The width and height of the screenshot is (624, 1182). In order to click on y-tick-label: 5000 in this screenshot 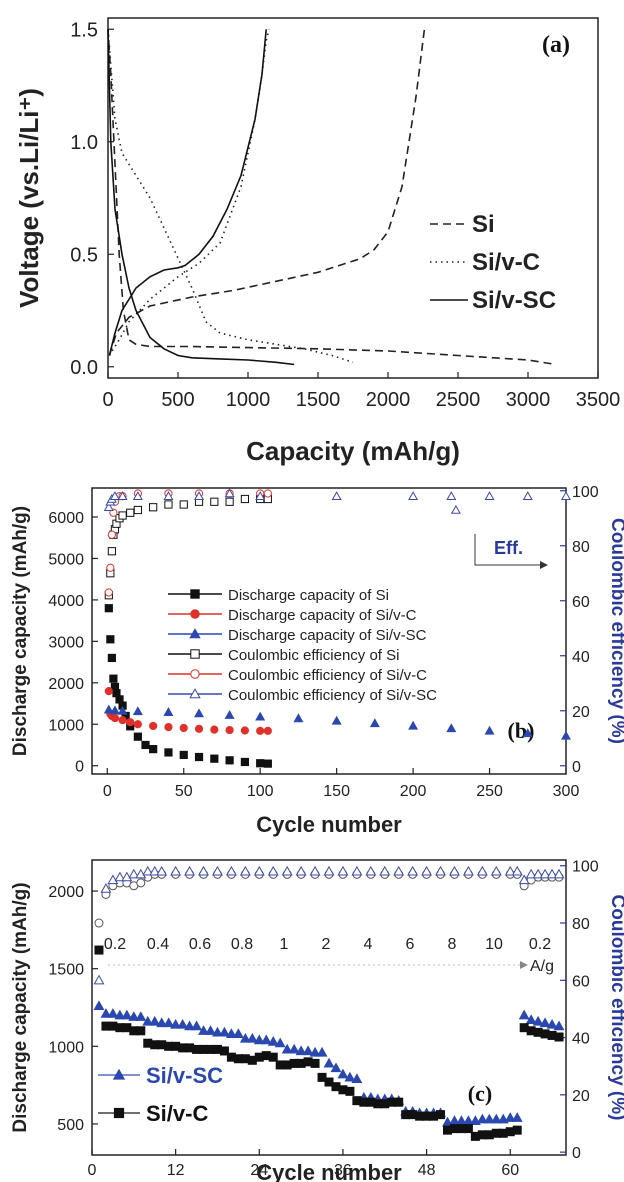, I will do `click(66, 559)`.